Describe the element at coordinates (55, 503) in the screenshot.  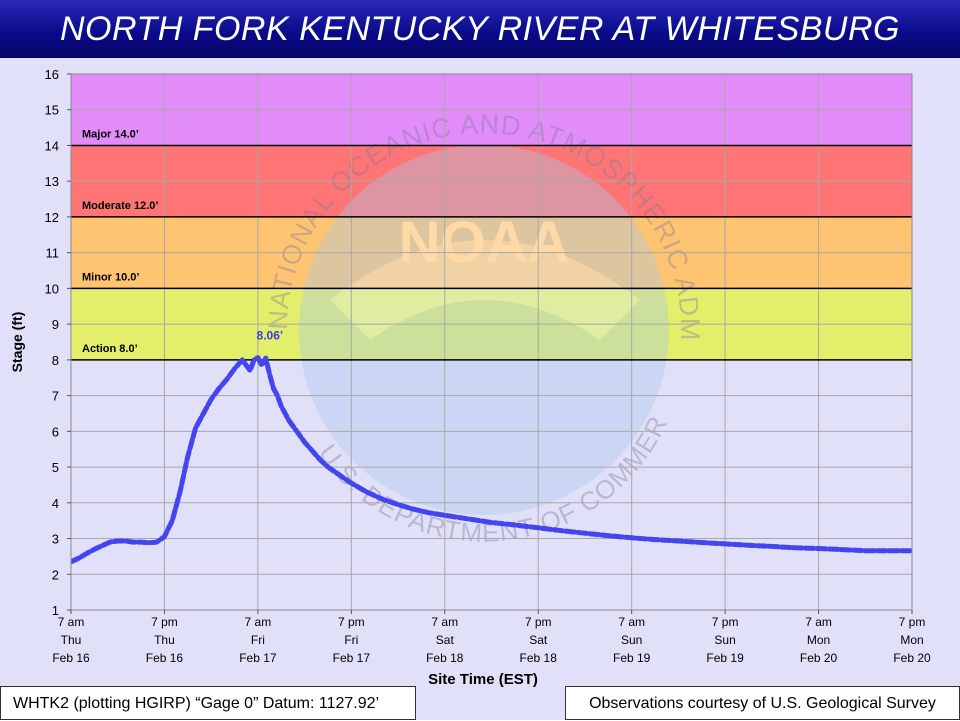
I see `y-tick-label: 4` at that location.